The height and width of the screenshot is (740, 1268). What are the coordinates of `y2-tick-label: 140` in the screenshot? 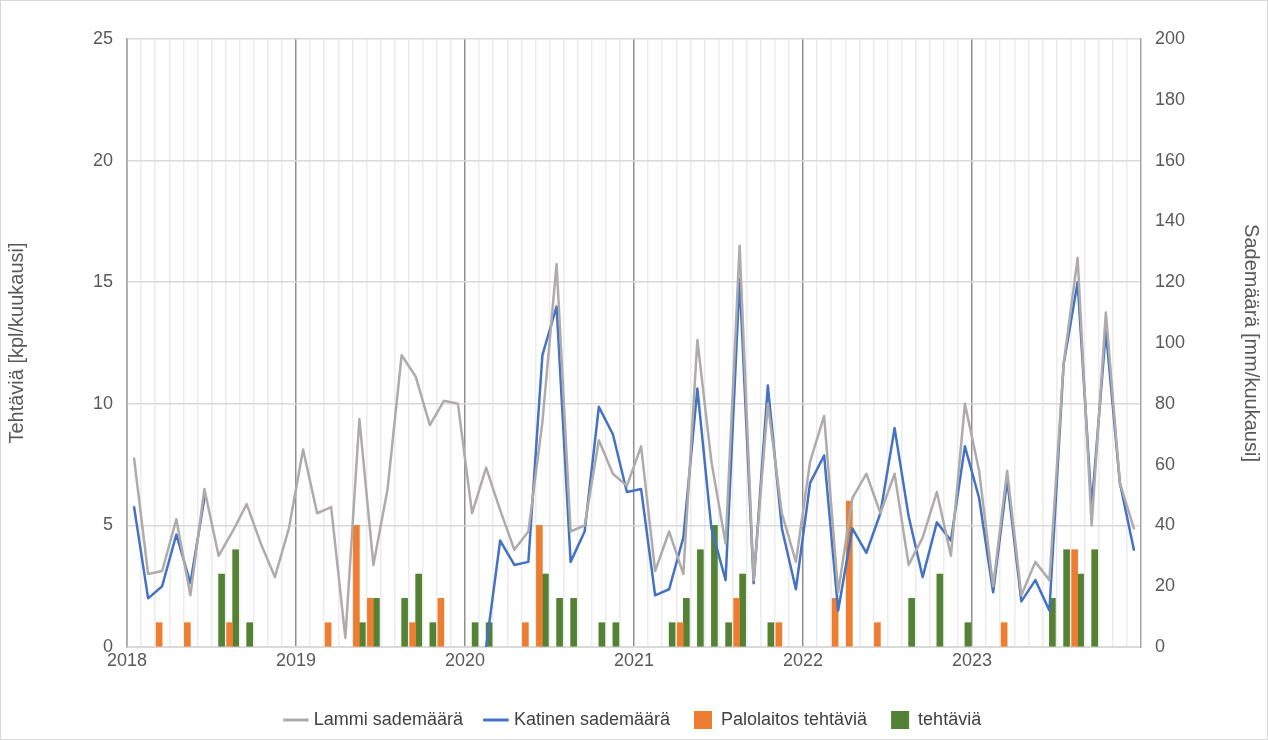 It's located at (1170, 220).